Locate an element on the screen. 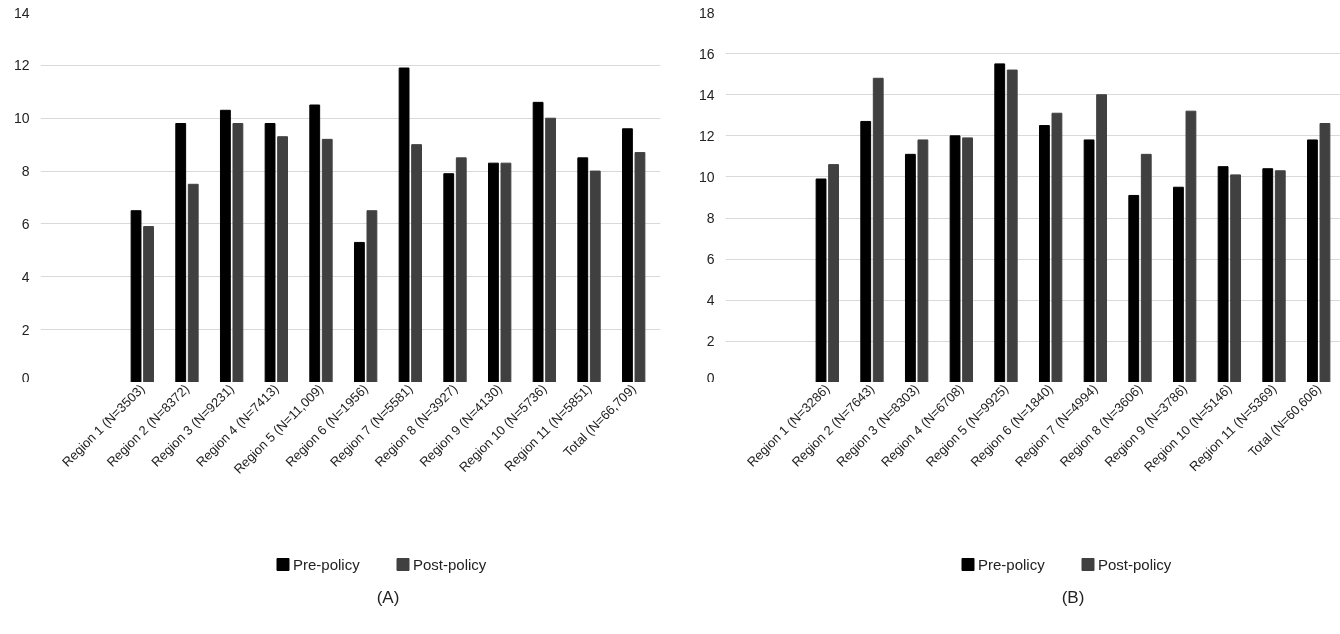 The width and height of the screenshot is (1340, 634). y-tick-label: 18 is located at coordinates (706, 12).